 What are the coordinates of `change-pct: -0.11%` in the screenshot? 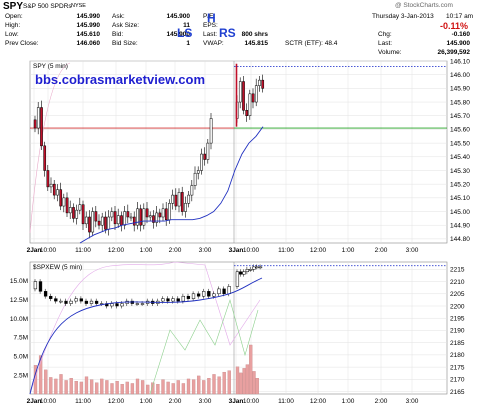 It's located at (454, 26).